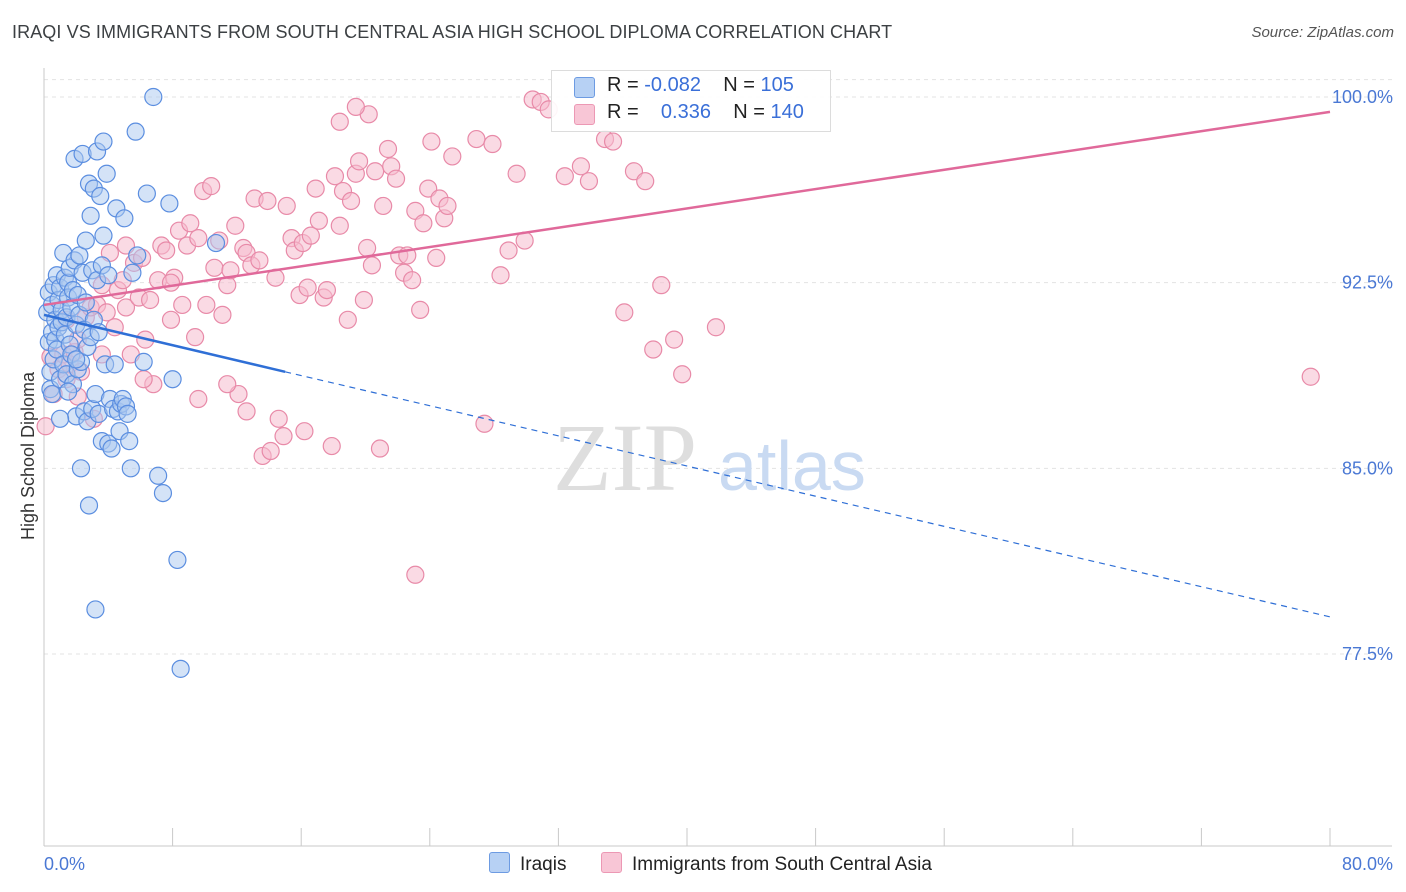 The image size is (1406, 892). What do you see at coordinates (132, 382) in the screenshot?
I see `series-iraqis-points` at bounding box center [132, 382].